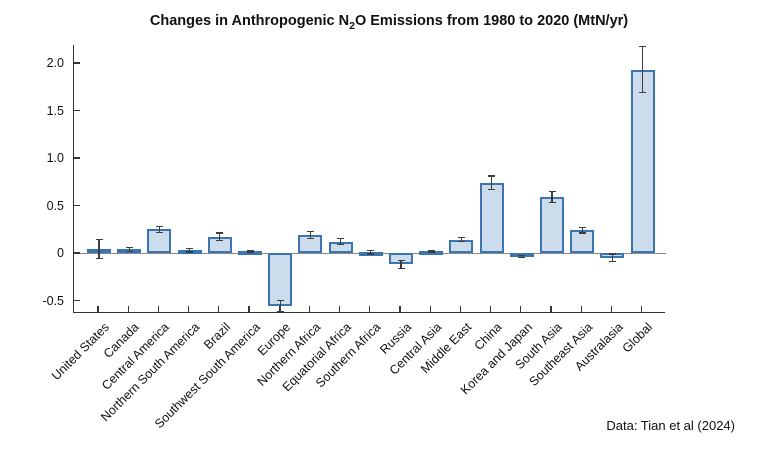 The width and height of the screenshot is (768, 455). I want to click on error-bar-united-states, so click(99, 249).